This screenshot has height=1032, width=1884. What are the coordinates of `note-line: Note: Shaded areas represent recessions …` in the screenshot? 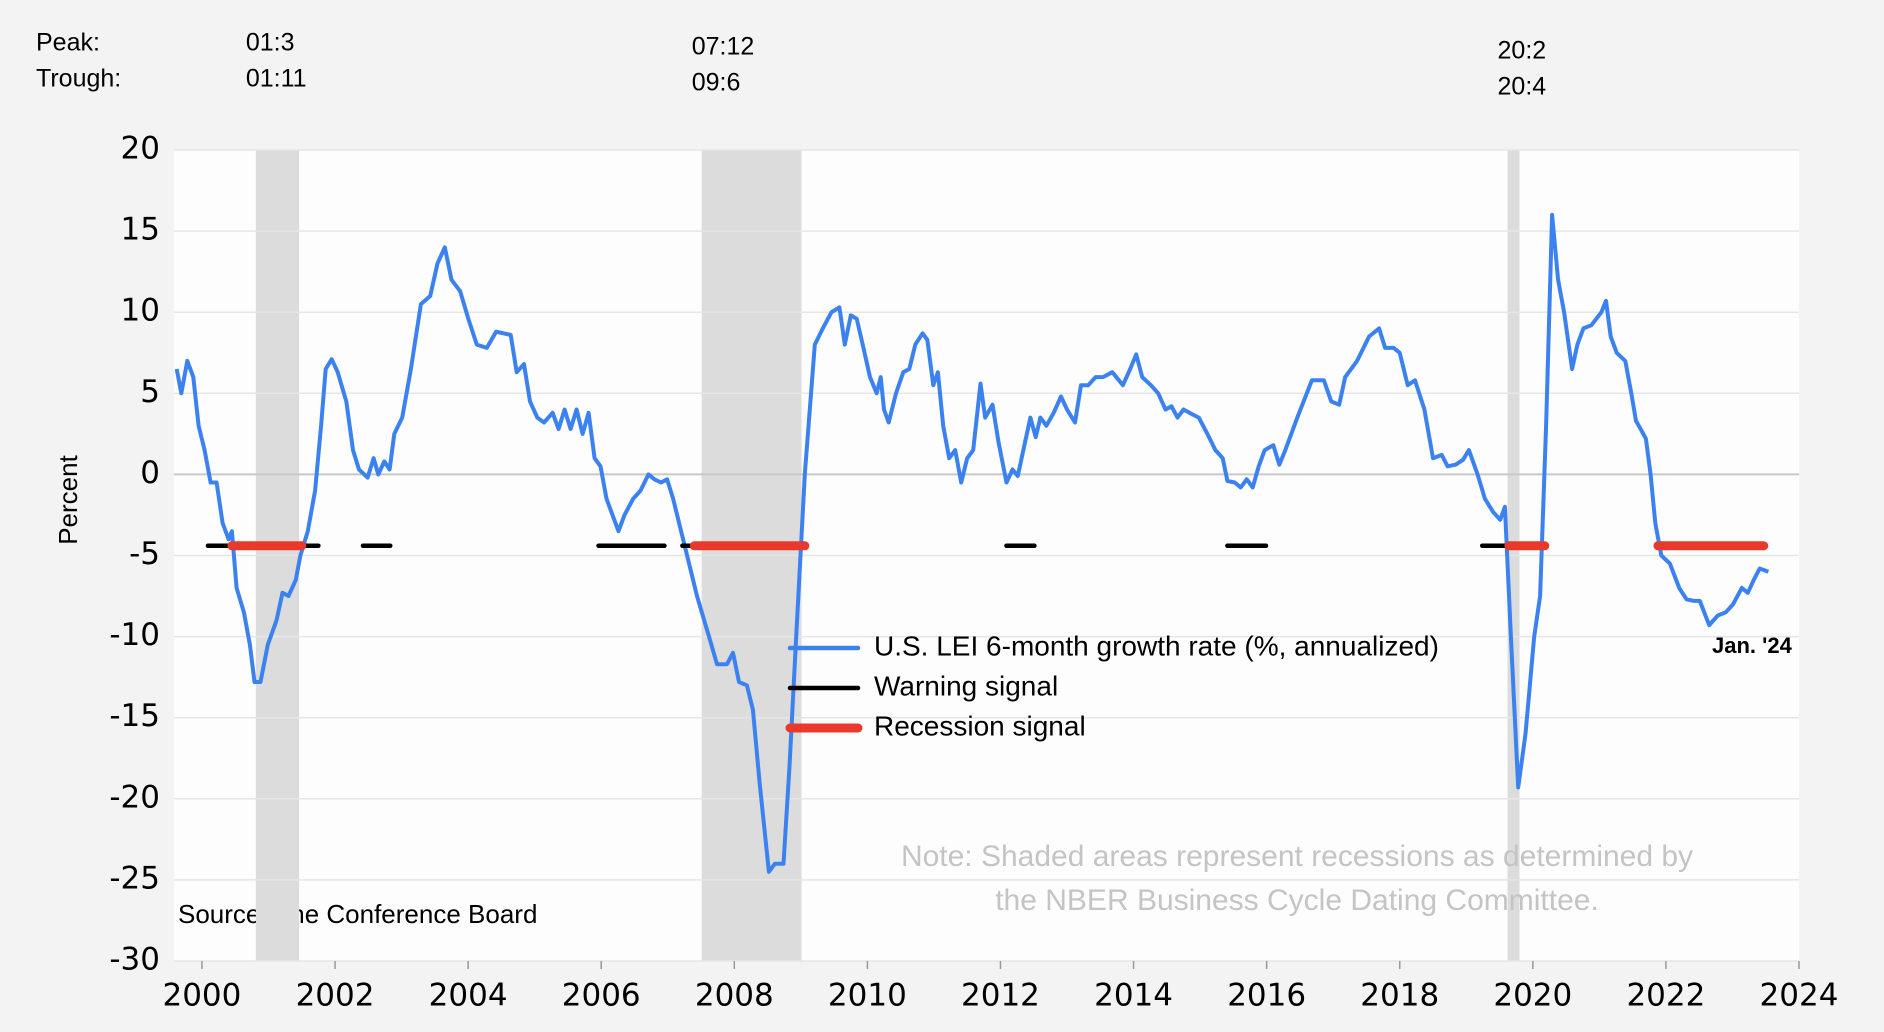 It's located at (1297, 856).